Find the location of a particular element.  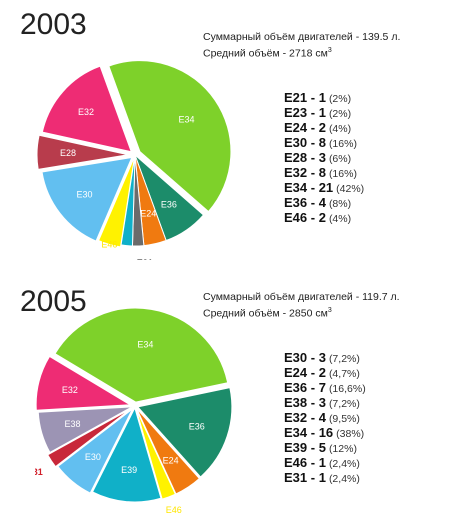

legend-item-e32: E32 - 4 (9,5%) is located at coordinates (325, 417).